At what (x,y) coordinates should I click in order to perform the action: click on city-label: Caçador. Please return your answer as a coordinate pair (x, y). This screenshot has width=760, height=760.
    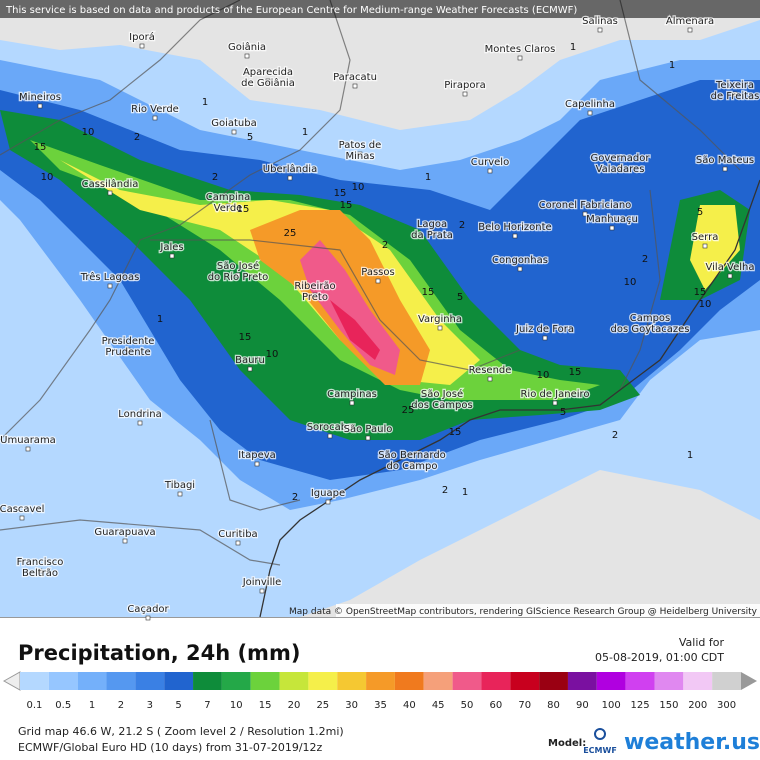
    Looking at the image, I should click on (148, 609).